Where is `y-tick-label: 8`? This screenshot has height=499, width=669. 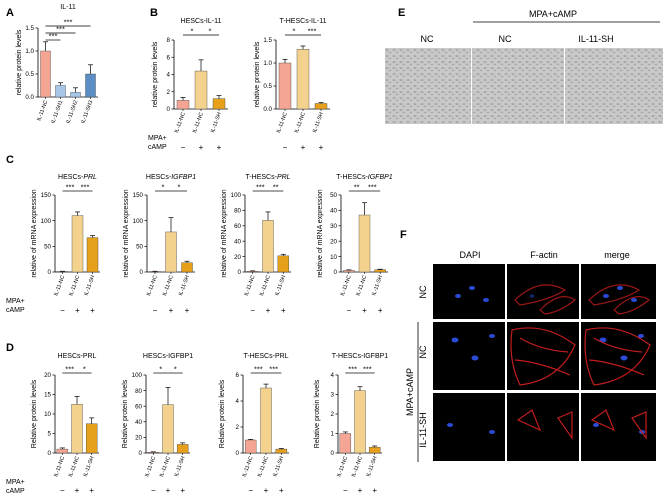
y-tick-label: 8 is located at coordinates (169, 40).